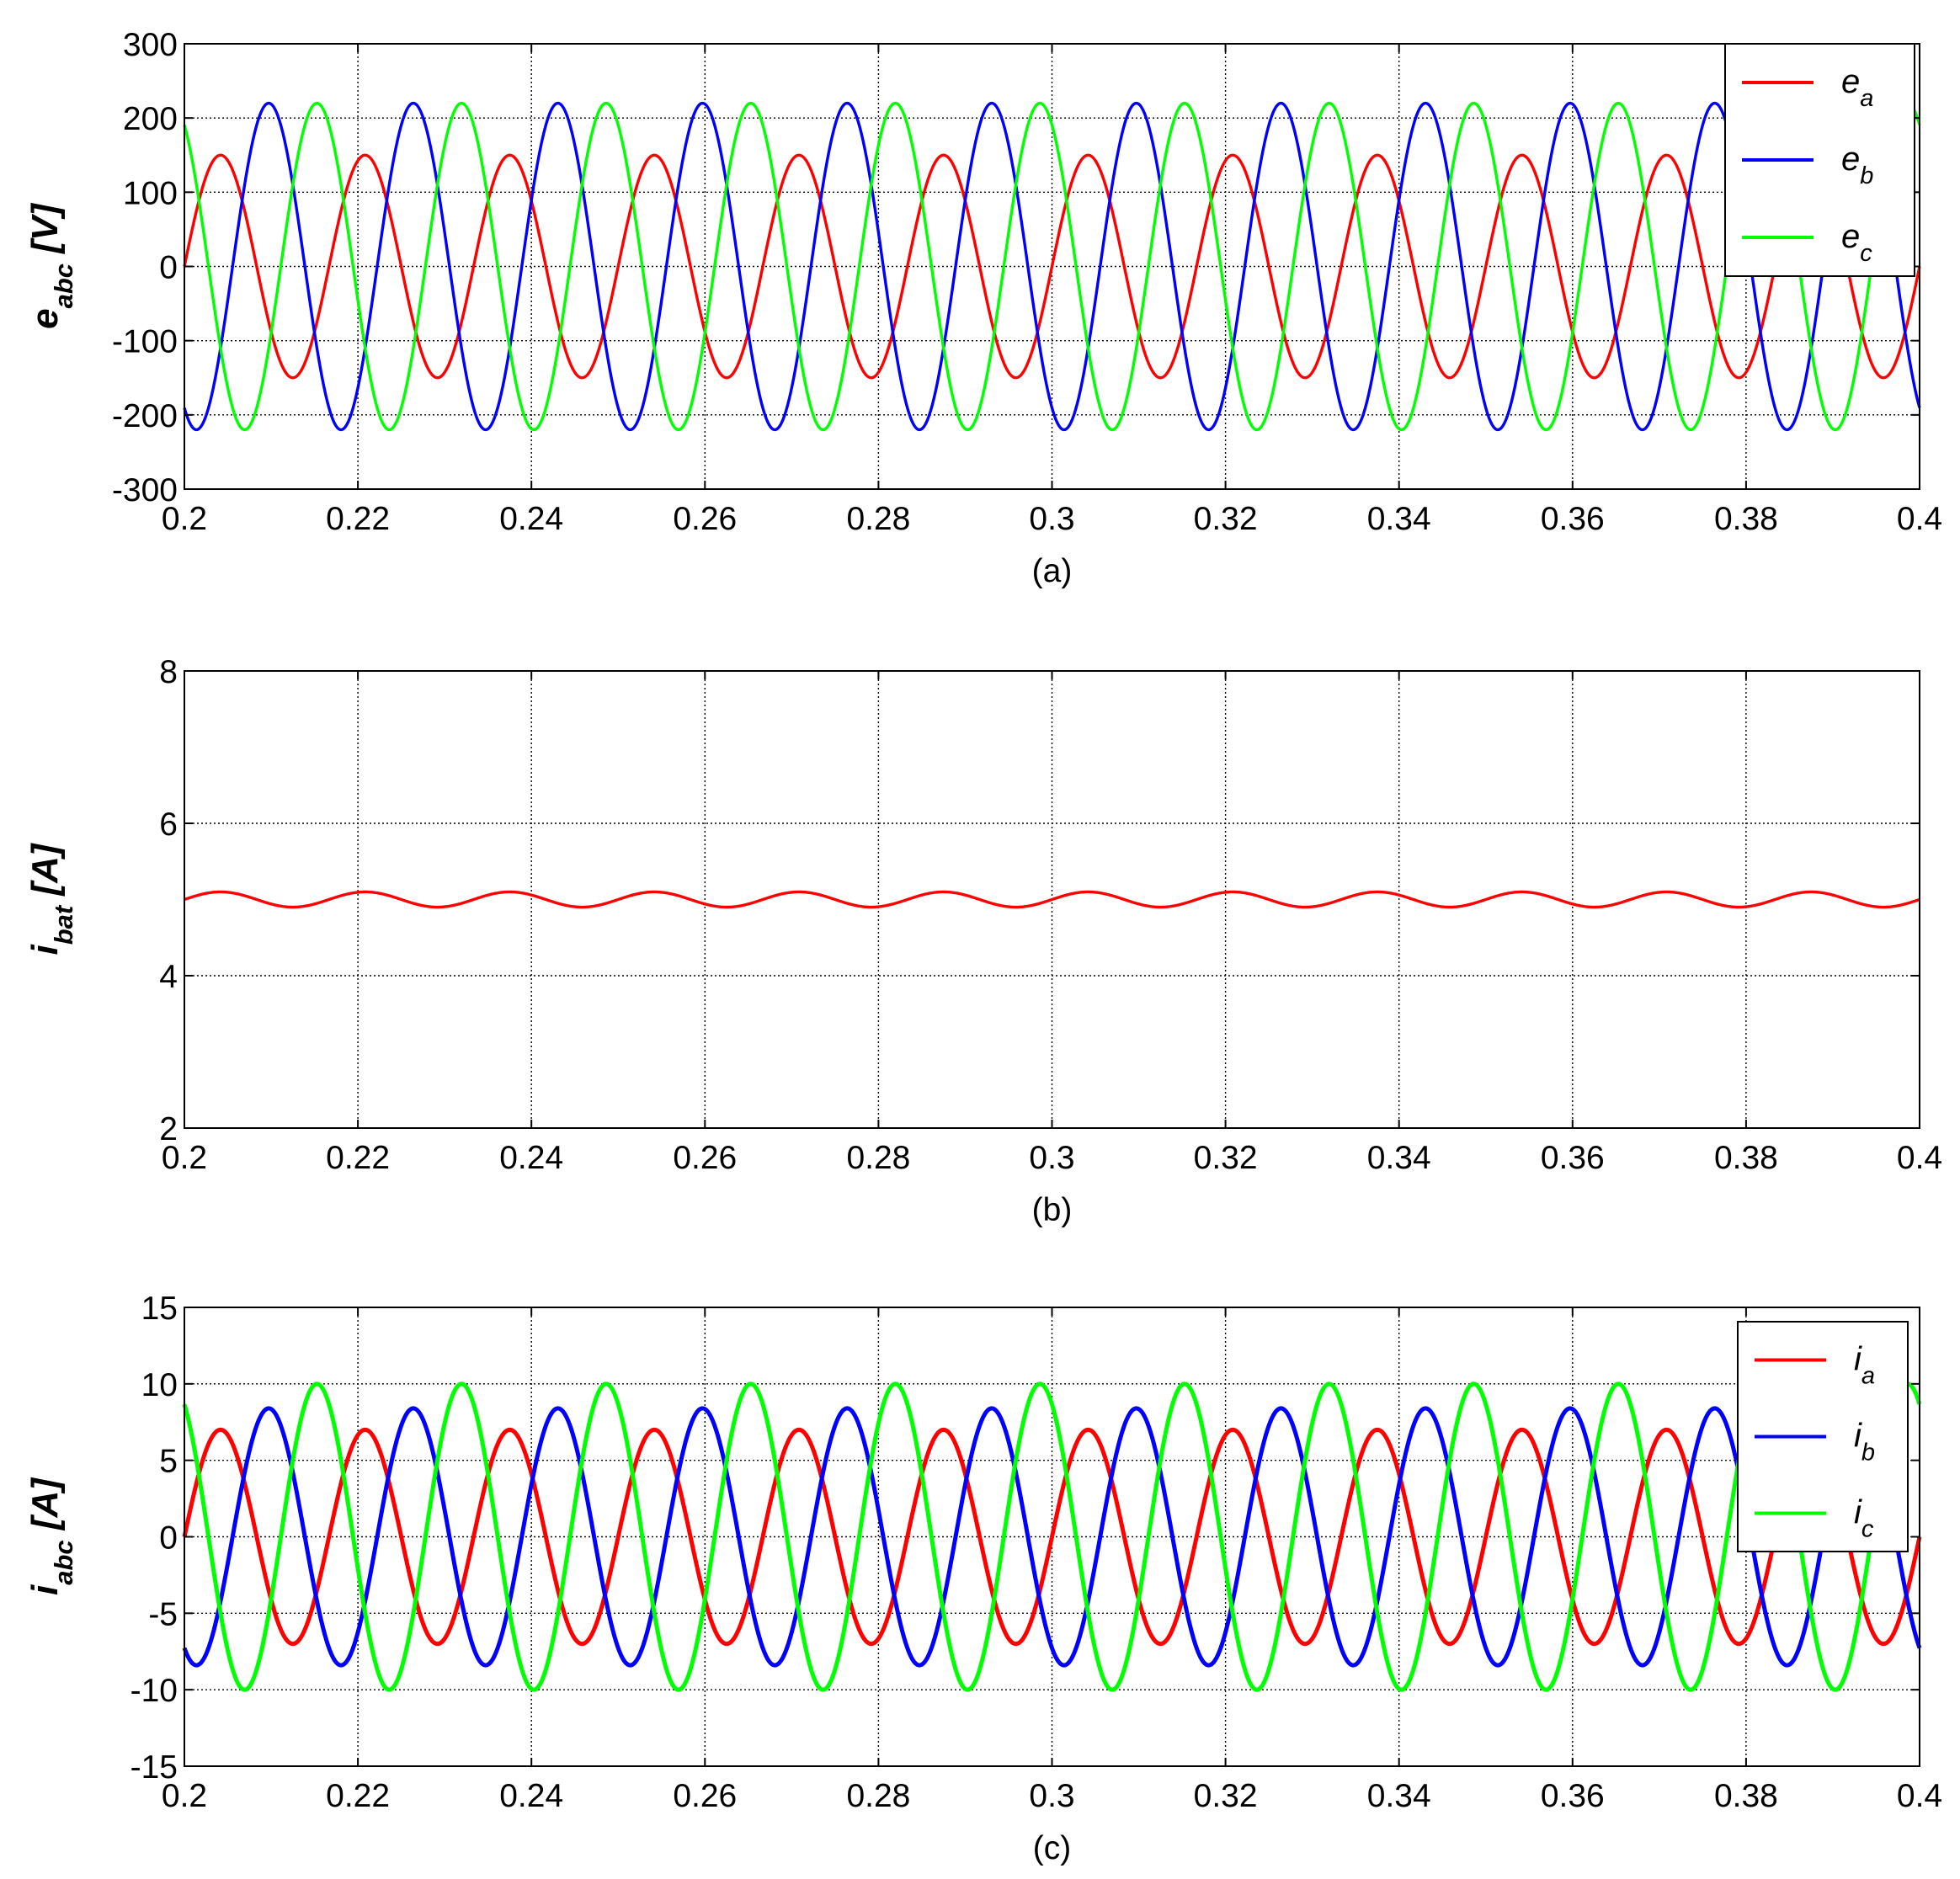 Image resolution: width=1960 pixels, height=1879 pixels. I want to click on y-tick-label: -15, so click(154, 1767).